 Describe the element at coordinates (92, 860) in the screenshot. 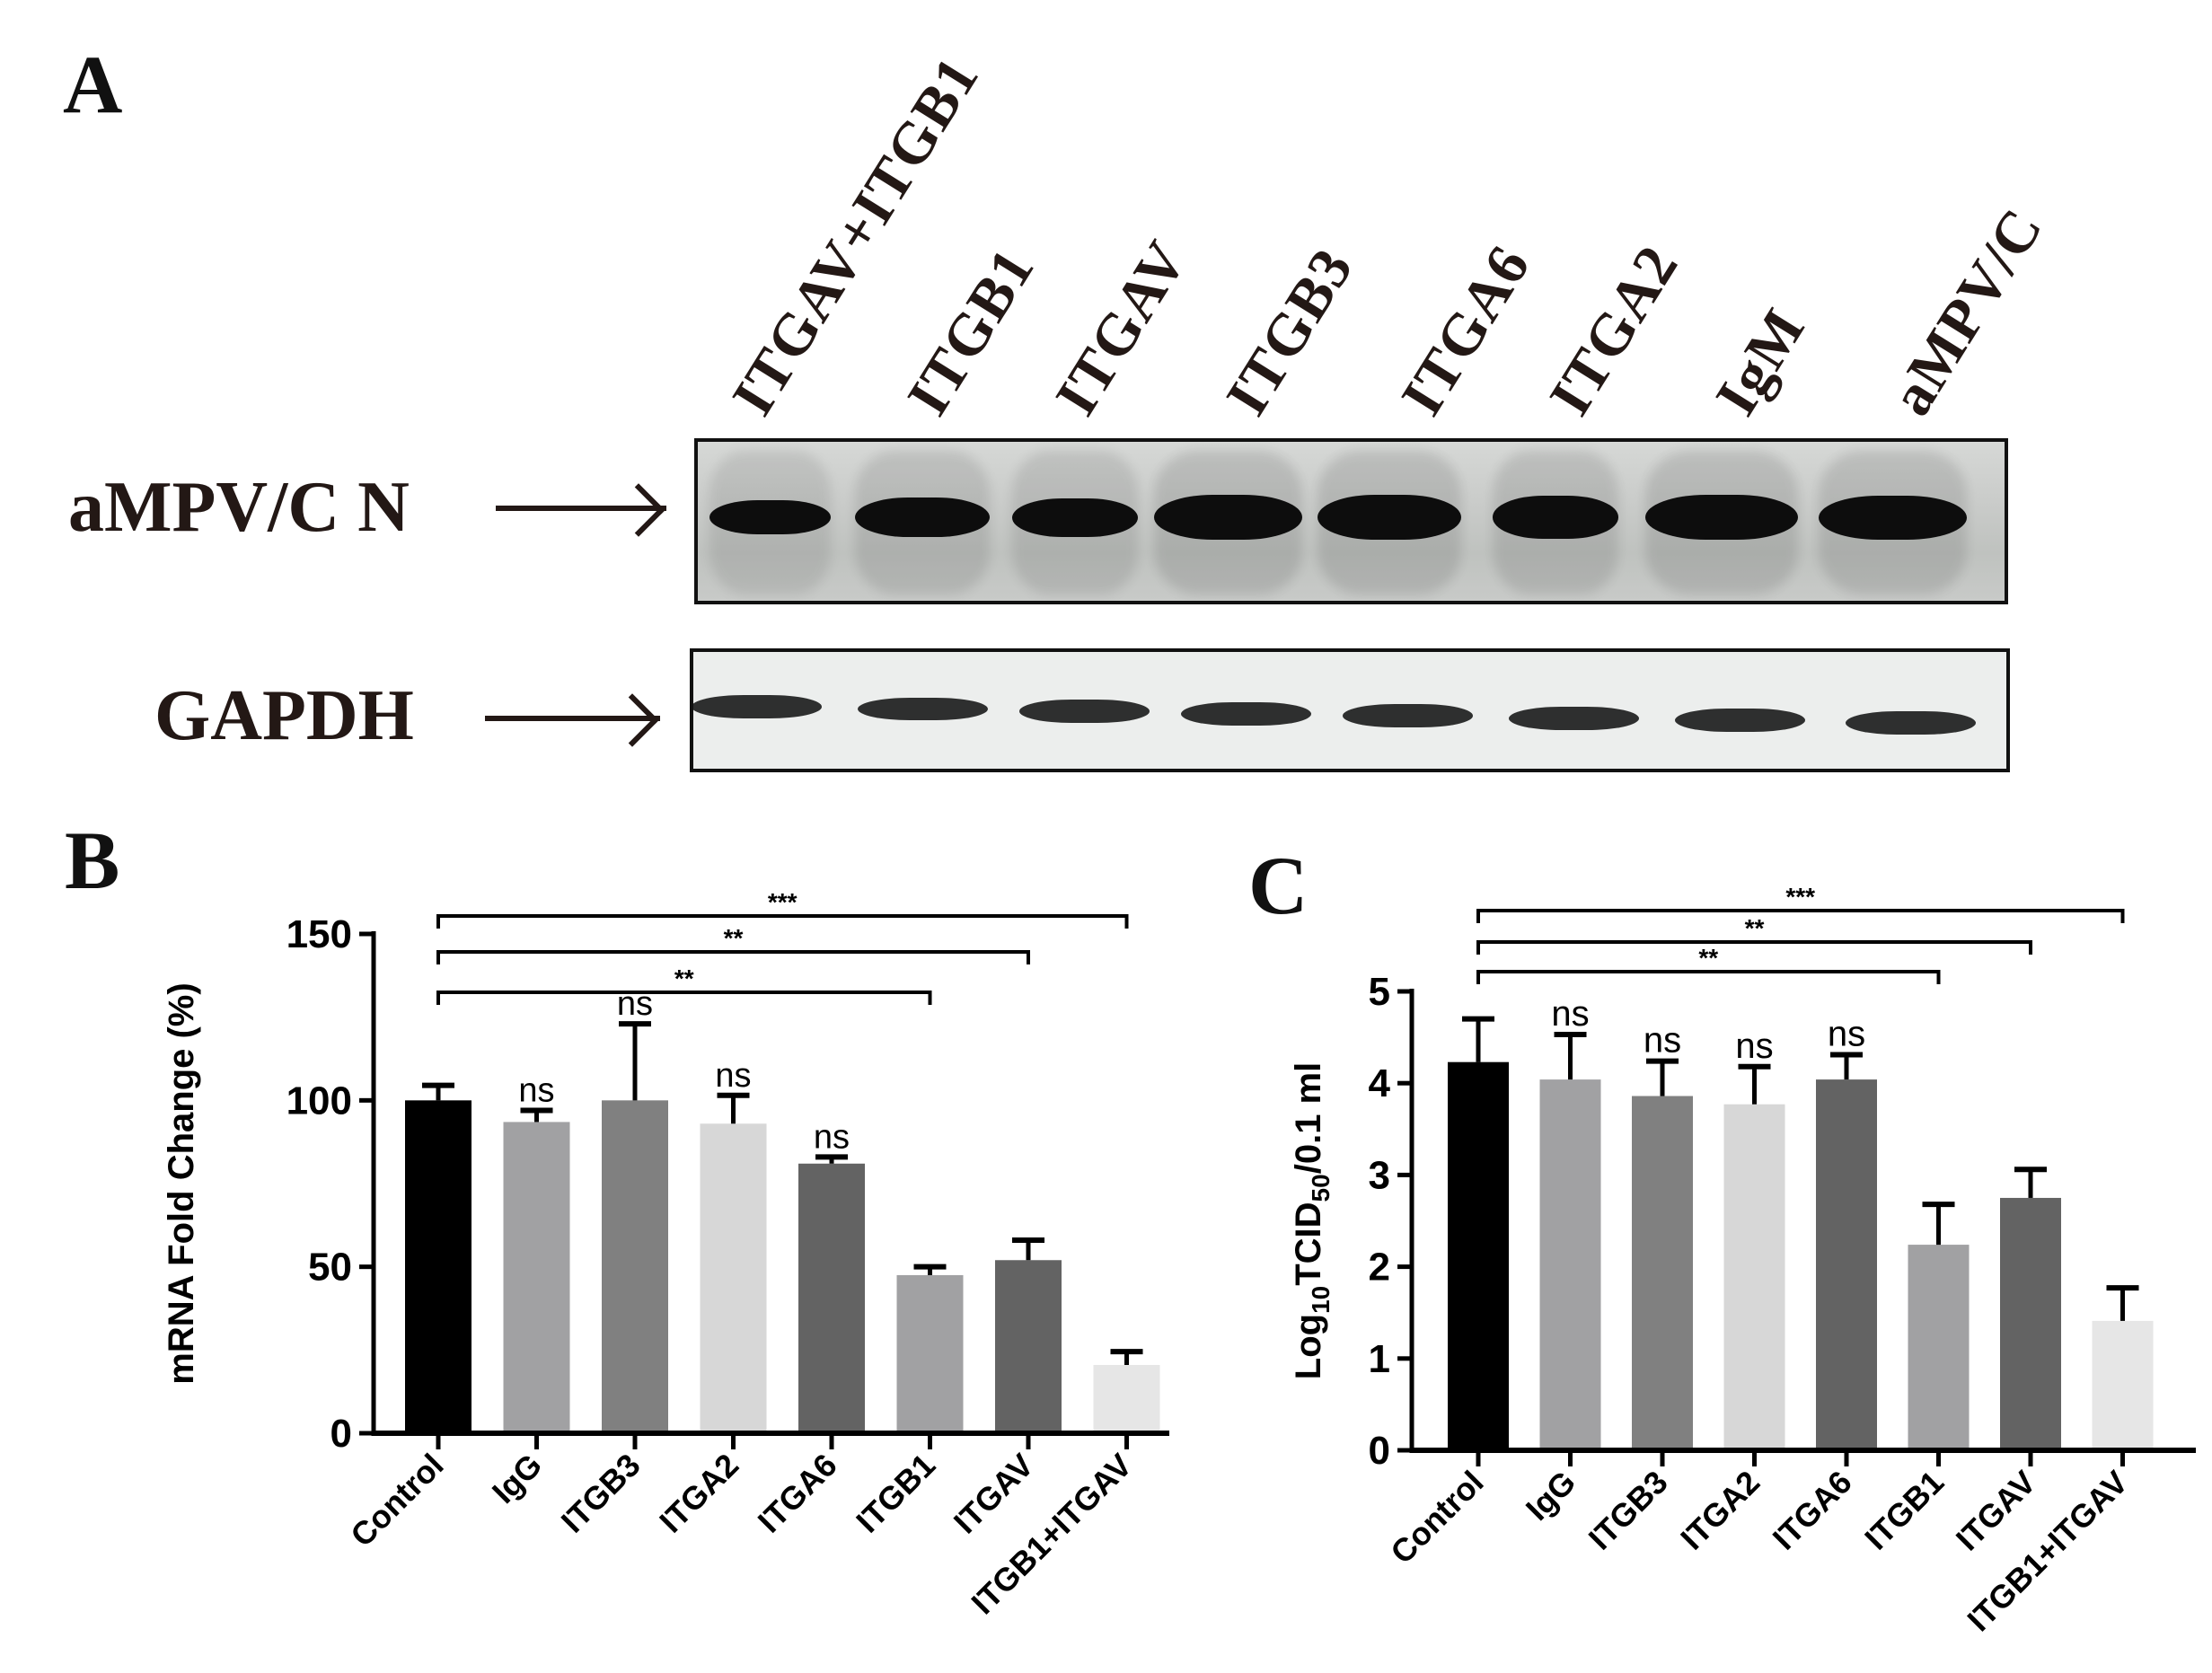

I see `panel-label-b: B` at that location.